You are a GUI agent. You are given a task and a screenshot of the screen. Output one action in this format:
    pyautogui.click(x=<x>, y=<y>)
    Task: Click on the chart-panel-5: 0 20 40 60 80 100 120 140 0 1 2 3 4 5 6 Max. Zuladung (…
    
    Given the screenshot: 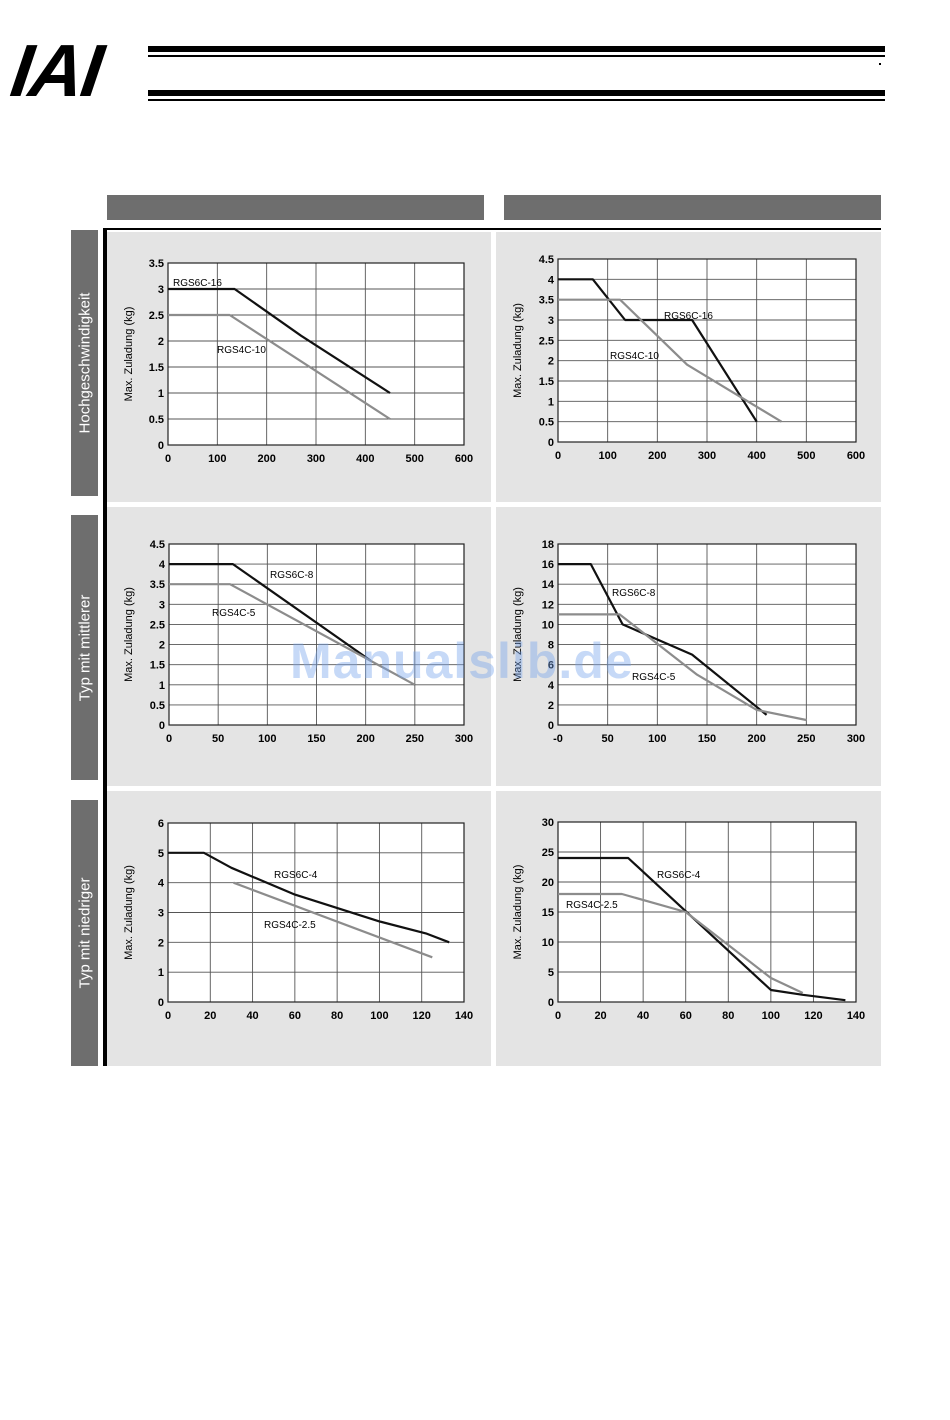 What is the action you would take?
    pyautogui.click(x=299, y=928)
    